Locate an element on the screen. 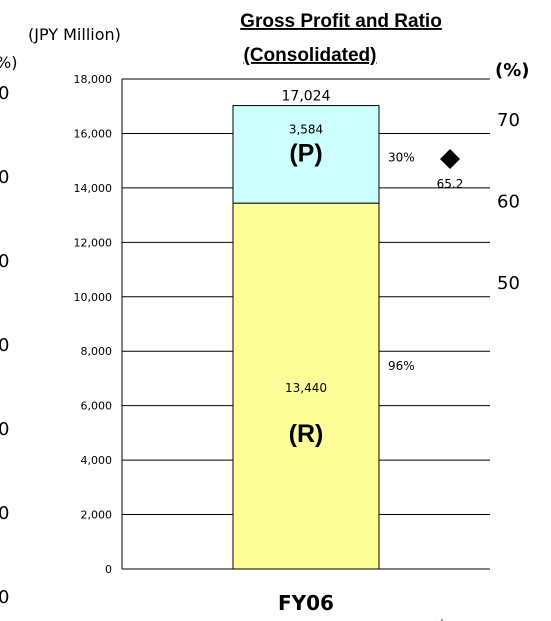  ratio-value-label: 65.2 is located at coordinates (450, 184).